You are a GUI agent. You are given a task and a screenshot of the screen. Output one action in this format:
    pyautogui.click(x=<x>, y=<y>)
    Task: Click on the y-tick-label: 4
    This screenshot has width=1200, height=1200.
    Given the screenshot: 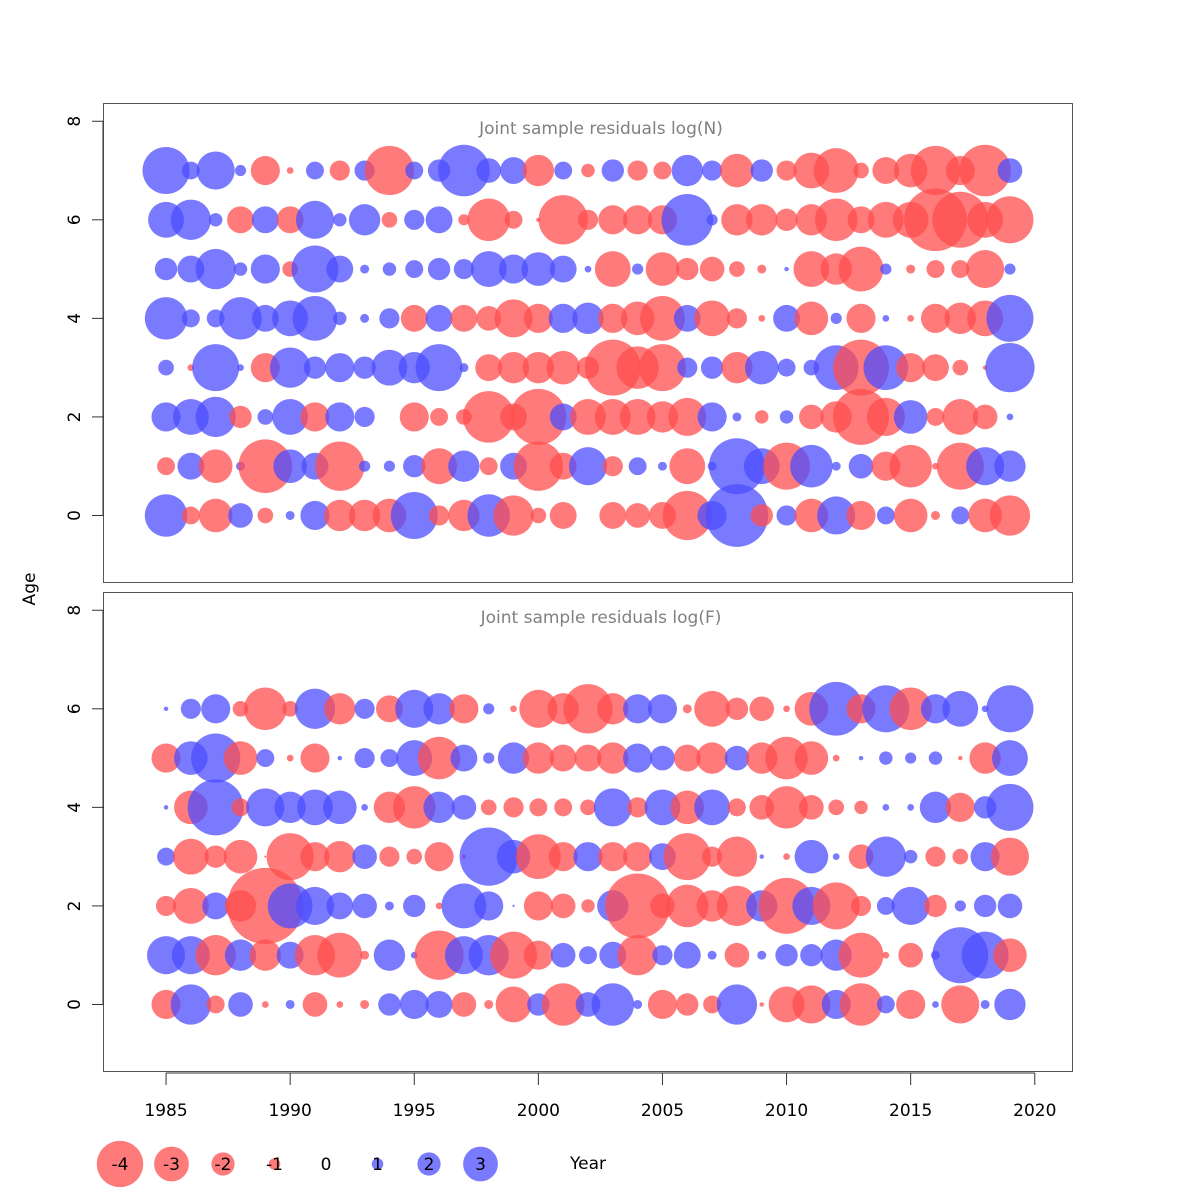 What is the action you would take?
    pyautogui.click(x=75, y=807)
    